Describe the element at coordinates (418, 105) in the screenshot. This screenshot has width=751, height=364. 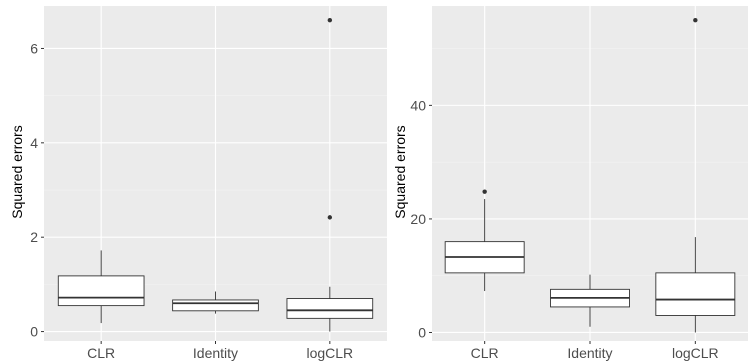
I see `y-tick-label: 40` at that location.